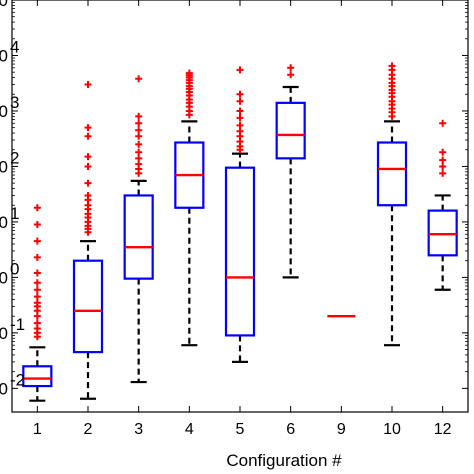 This screenshot has height=474, width=474. I want to click on x-tick-label: 5, so click(240, 429).